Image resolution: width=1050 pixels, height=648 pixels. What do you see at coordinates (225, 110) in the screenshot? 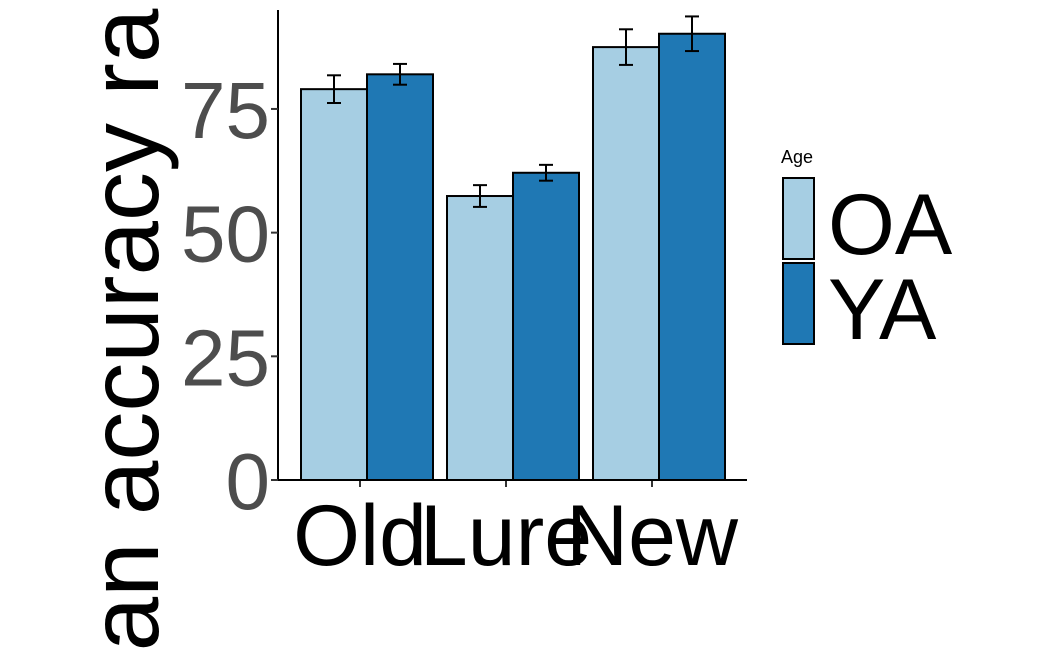
I see `y-tick-label: 75` at bounding box center [225, 110].